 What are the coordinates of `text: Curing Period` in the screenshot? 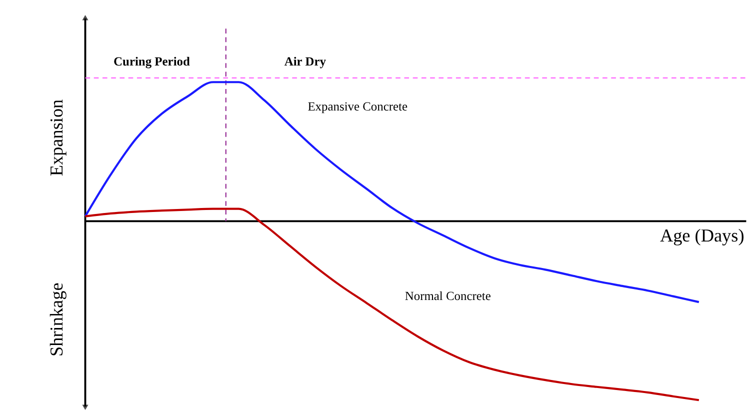 It's located at (152, 61).